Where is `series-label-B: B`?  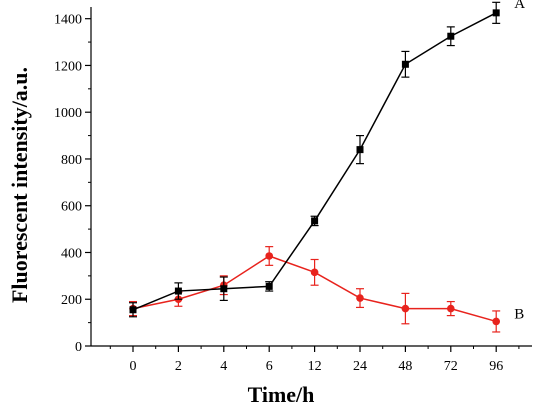 series-label-B: B is located at coordinates (519, 314).